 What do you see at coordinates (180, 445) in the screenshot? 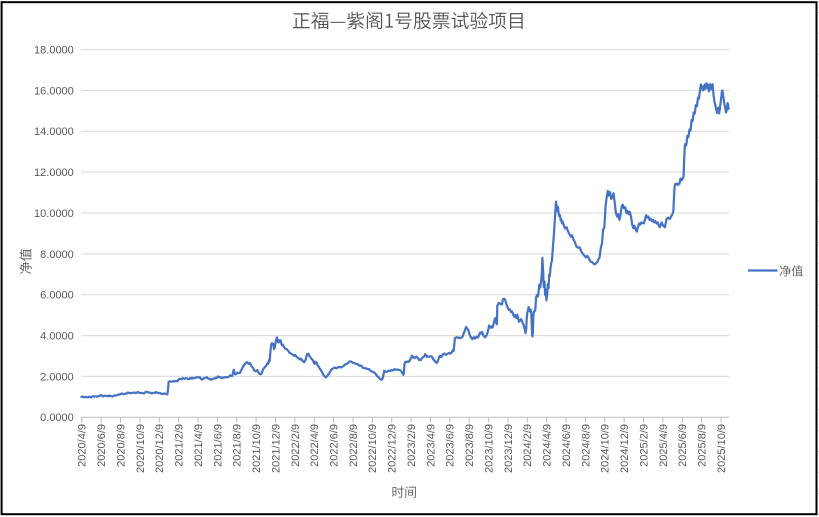
I see `svg-text: 2021/2/9` at bounding box center [180, 445].